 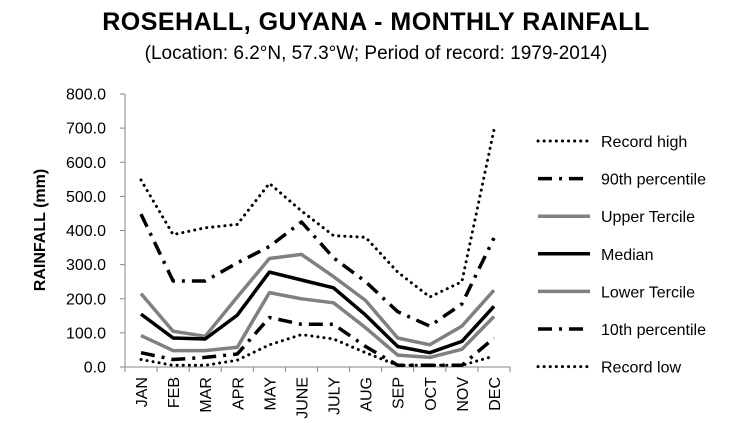 I want to click on y-tick-label: 700.0, so click(x=86, y=129).